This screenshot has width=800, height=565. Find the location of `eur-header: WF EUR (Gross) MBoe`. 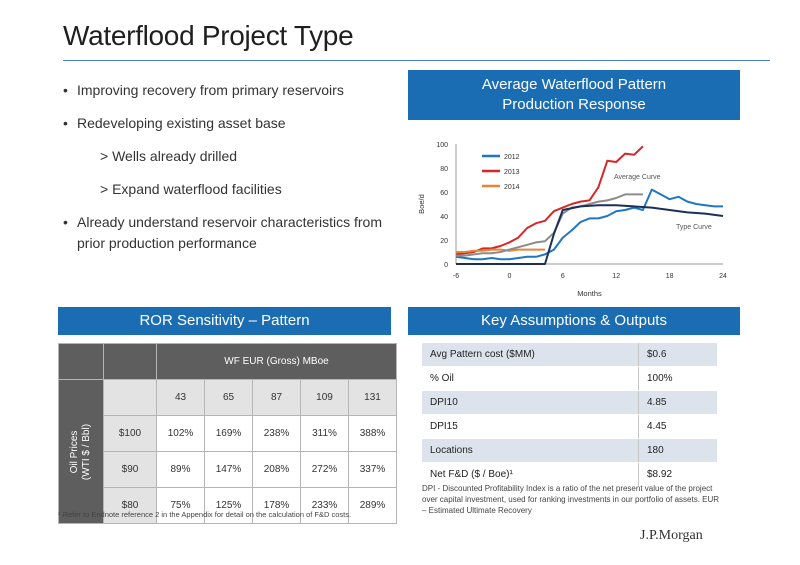

eur-header: WF EUR (Gross) MBoe is located at coordinates (276, 361).